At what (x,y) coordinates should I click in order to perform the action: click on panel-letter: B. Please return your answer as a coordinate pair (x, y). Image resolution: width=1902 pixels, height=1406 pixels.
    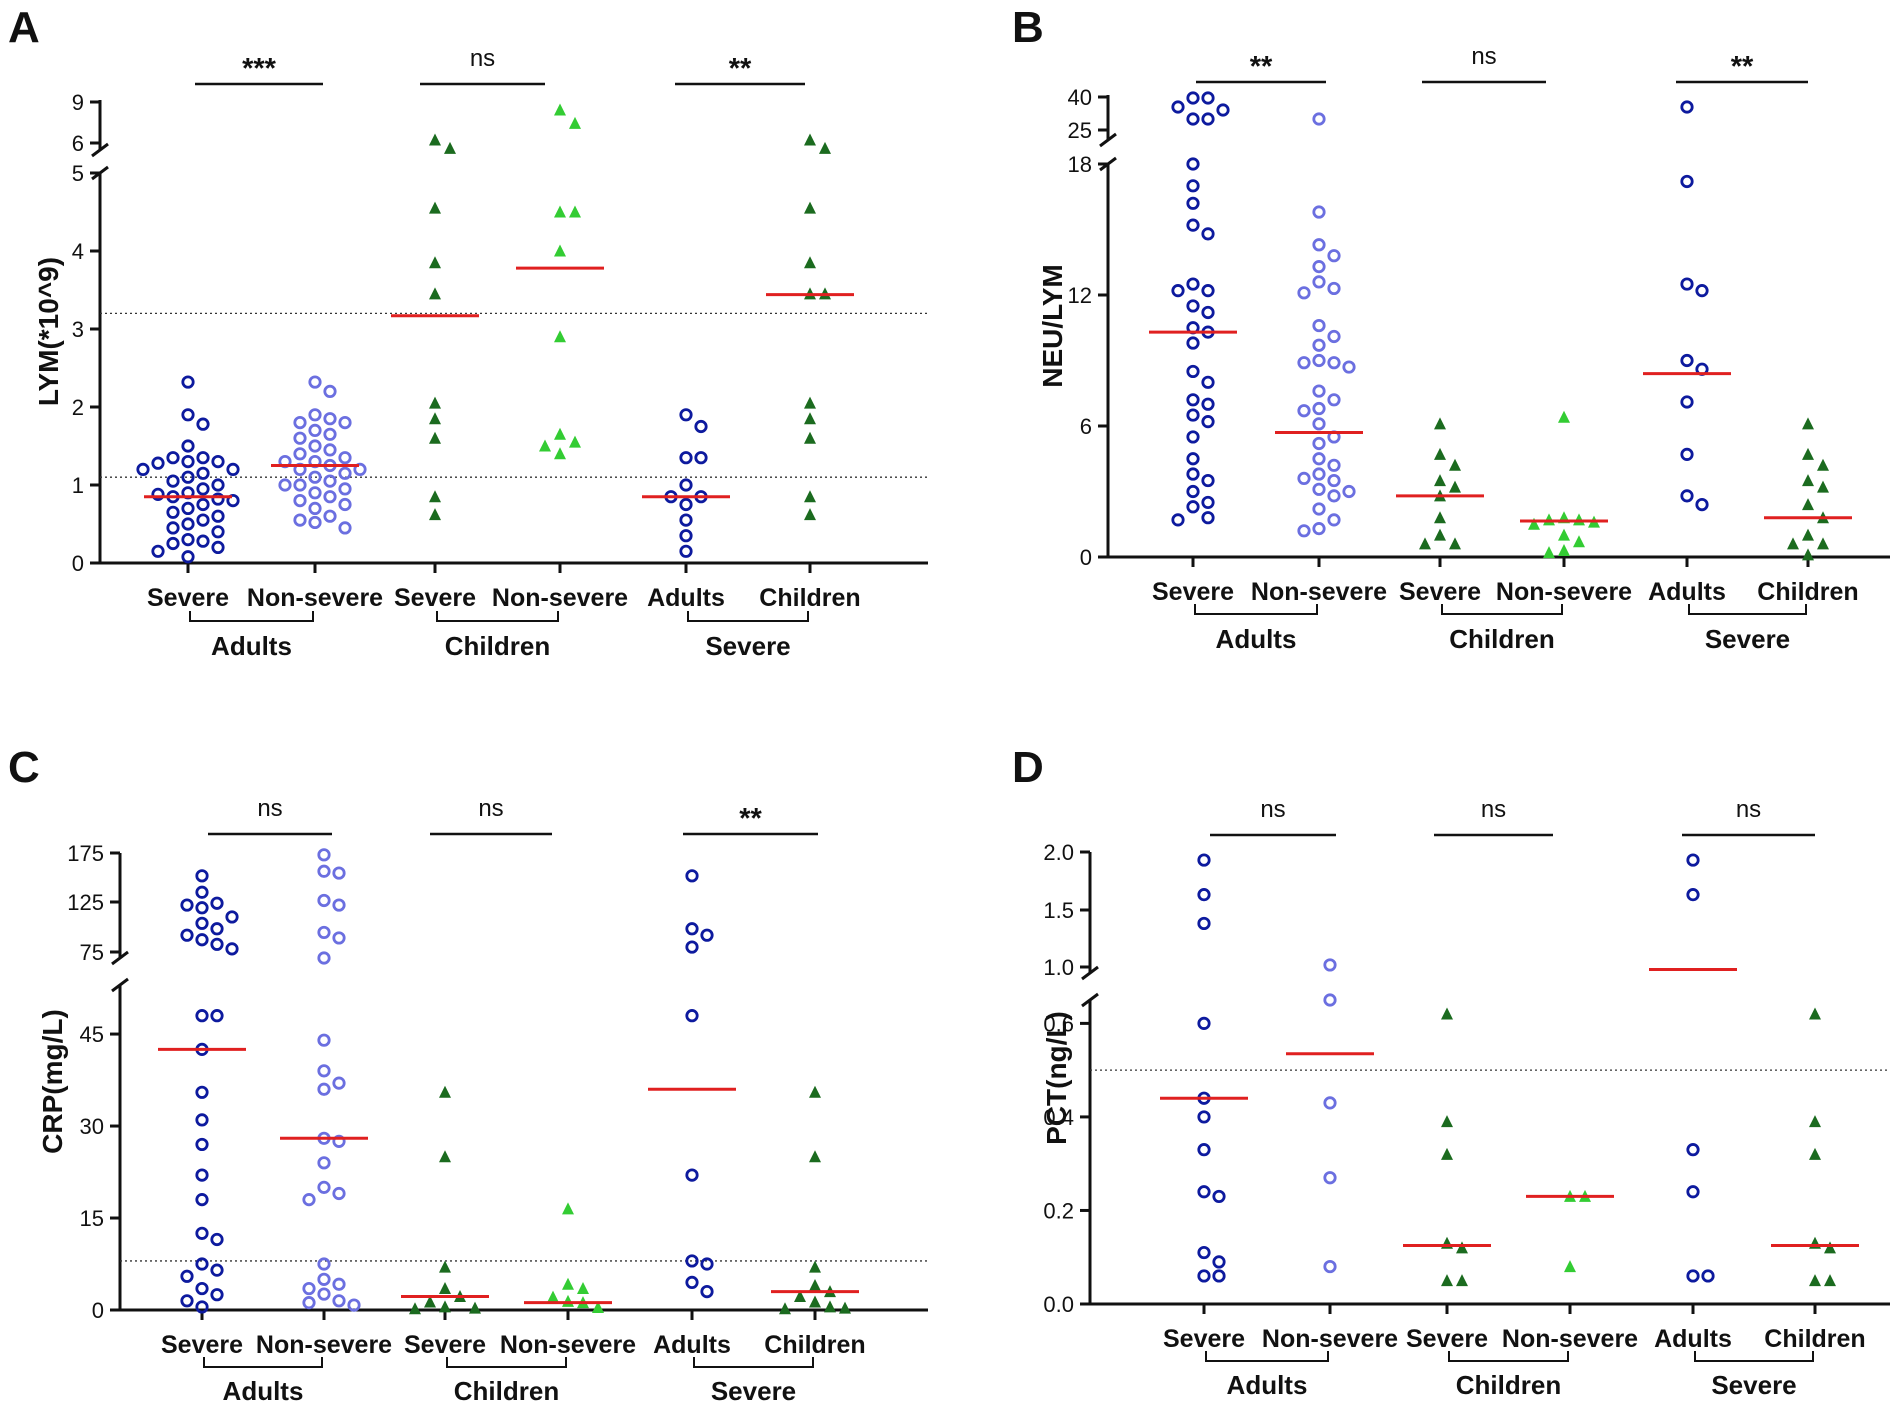
    Looking at the image, I should click on (1028, 27).